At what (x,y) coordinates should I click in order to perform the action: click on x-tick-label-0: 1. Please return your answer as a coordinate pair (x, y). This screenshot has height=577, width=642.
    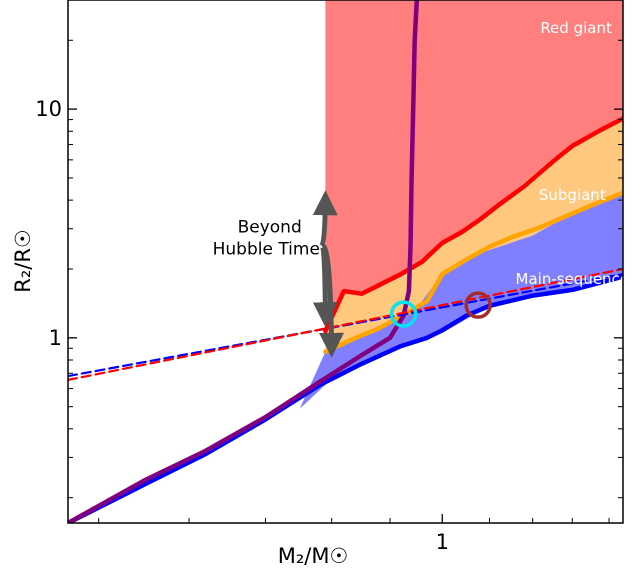
    Looking at the image, I should click on (442, 542).